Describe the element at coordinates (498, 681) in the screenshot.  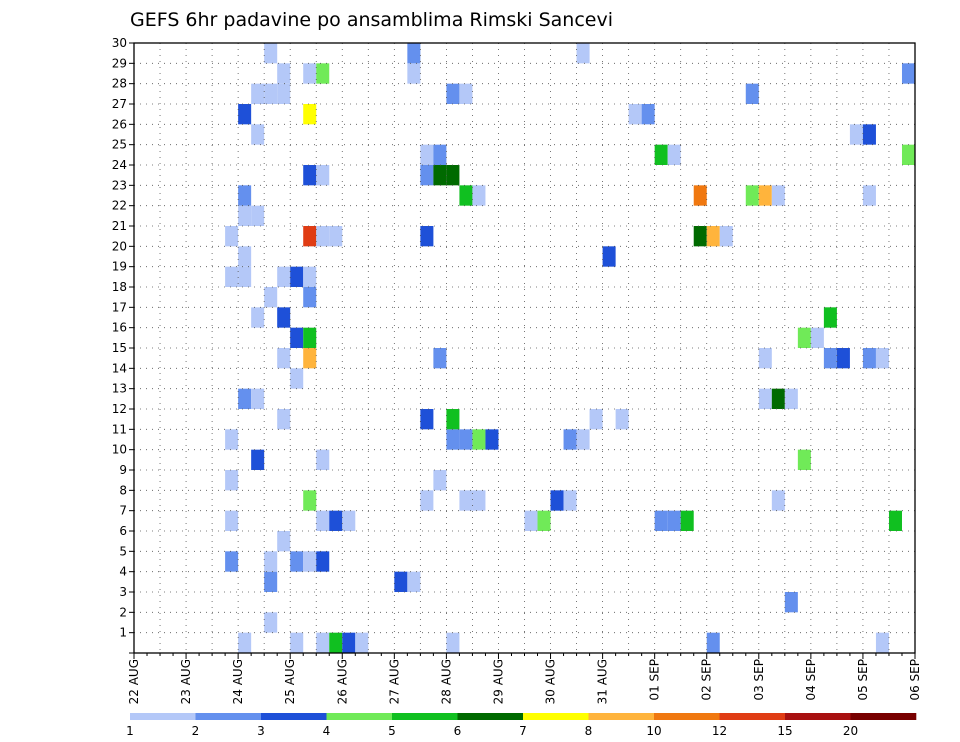
I see `x-tick-label: 29 AUG` at that location.